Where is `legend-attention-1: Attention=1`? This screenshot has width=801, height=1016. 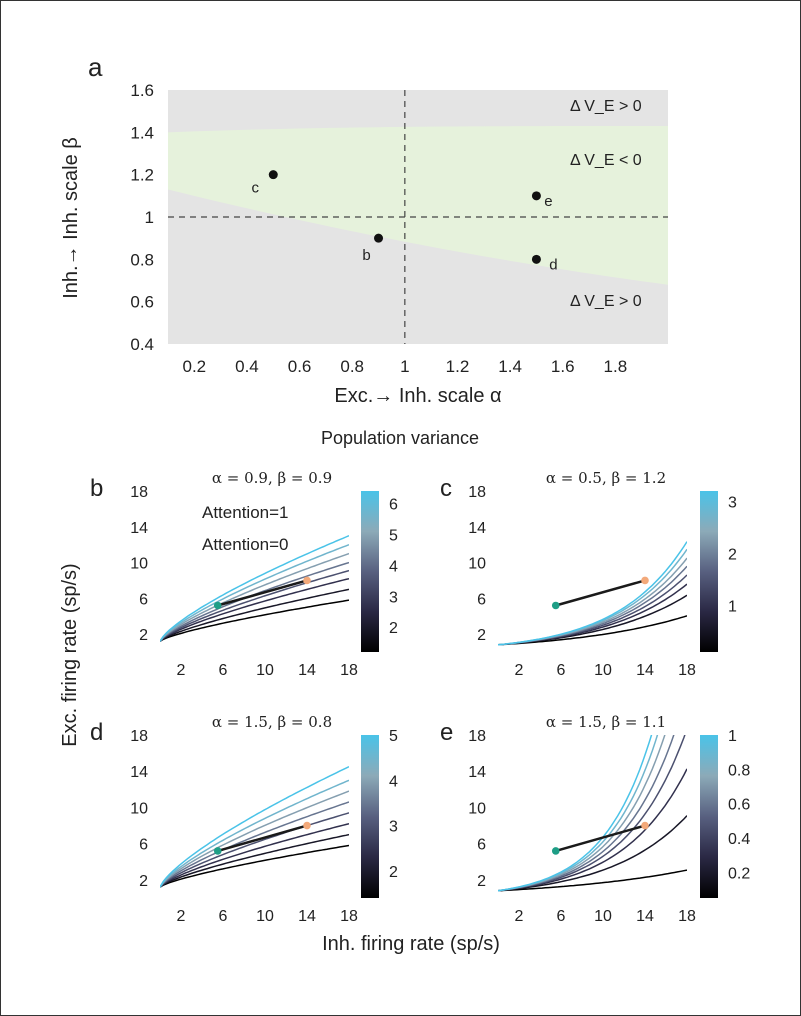 legend-attention-1: Attention=1 is located at coordinates (245, 512).